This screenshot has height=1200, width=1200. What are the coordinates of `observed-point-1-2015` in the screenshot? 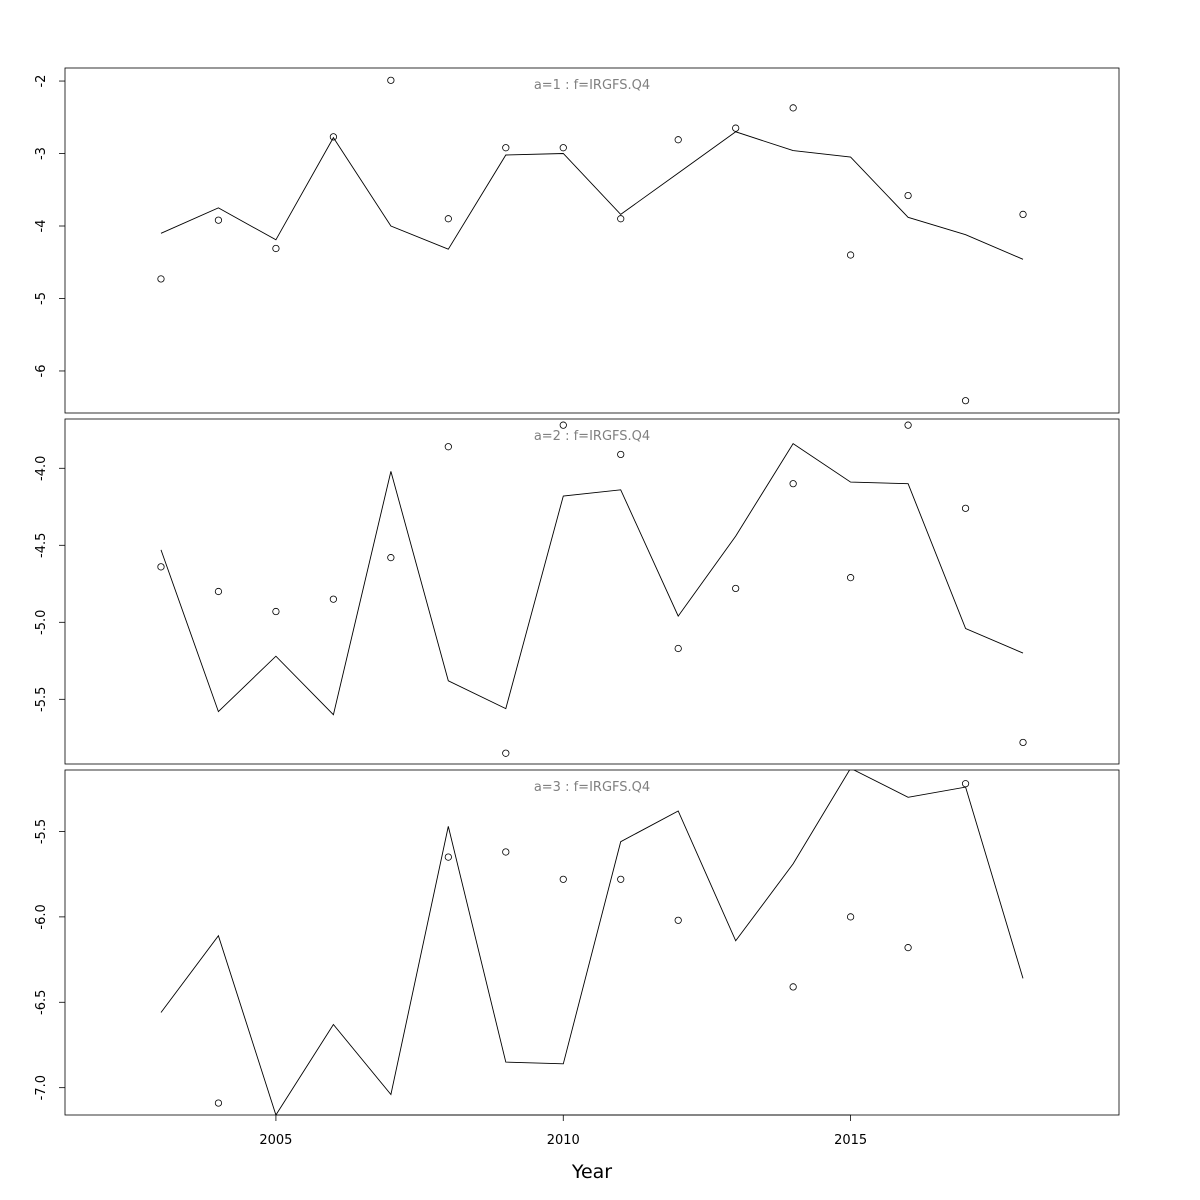 It's located at (851, 255).